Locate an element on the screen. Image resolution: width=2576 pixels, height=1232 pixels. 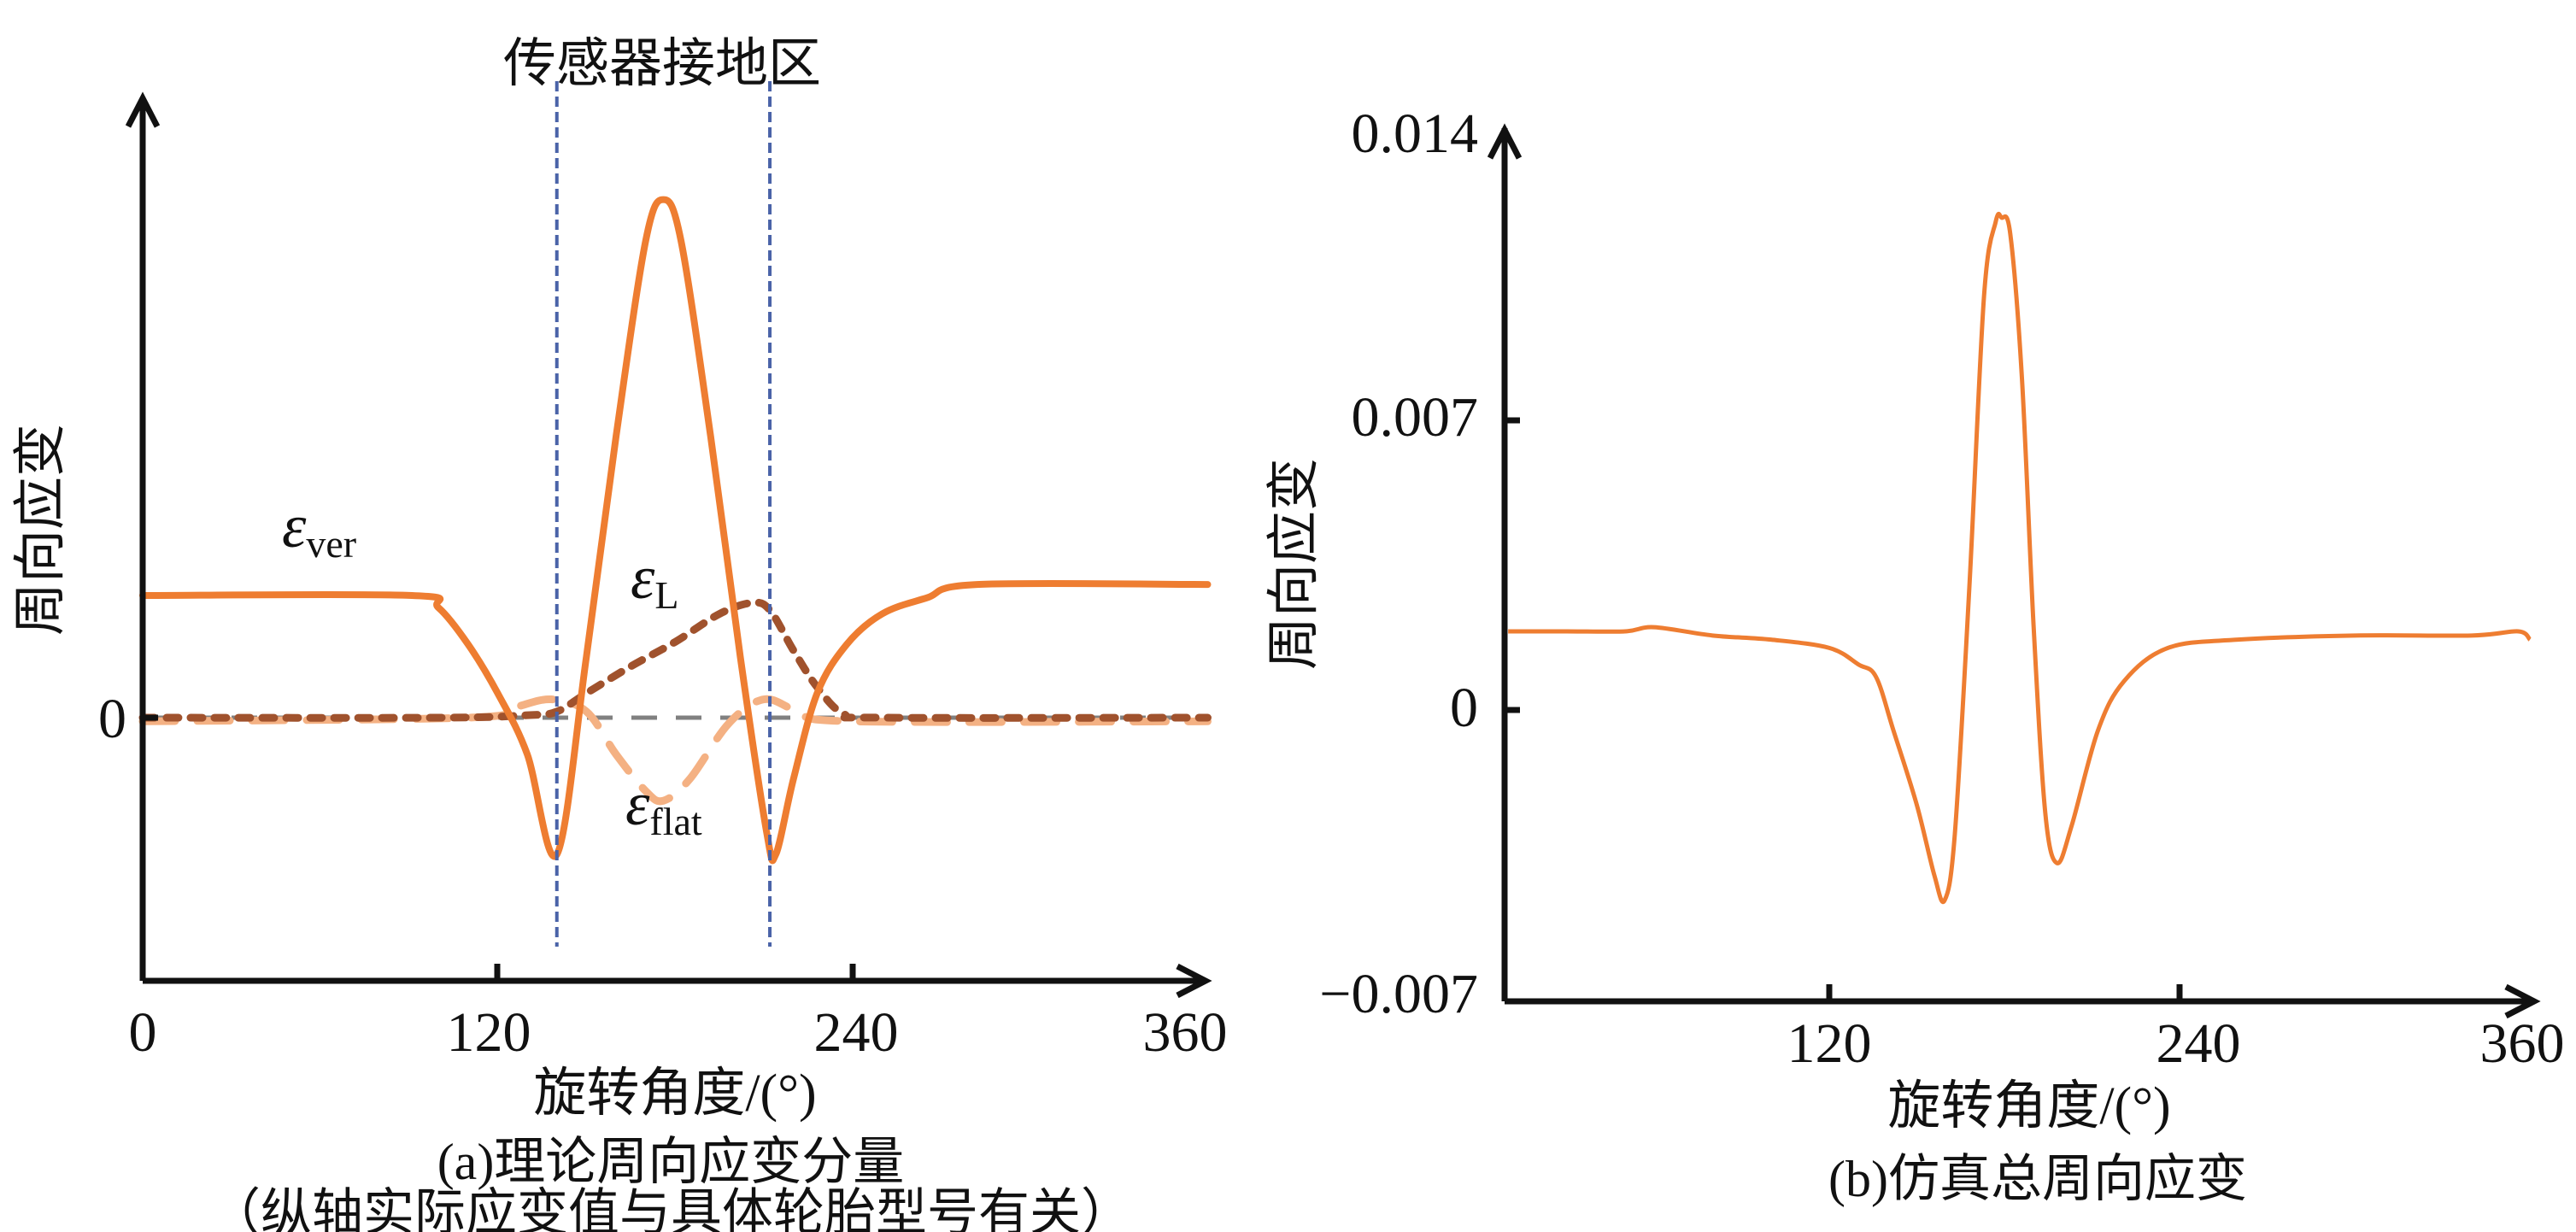
label-eps-ver: εver is located at coordinates (319, 529).